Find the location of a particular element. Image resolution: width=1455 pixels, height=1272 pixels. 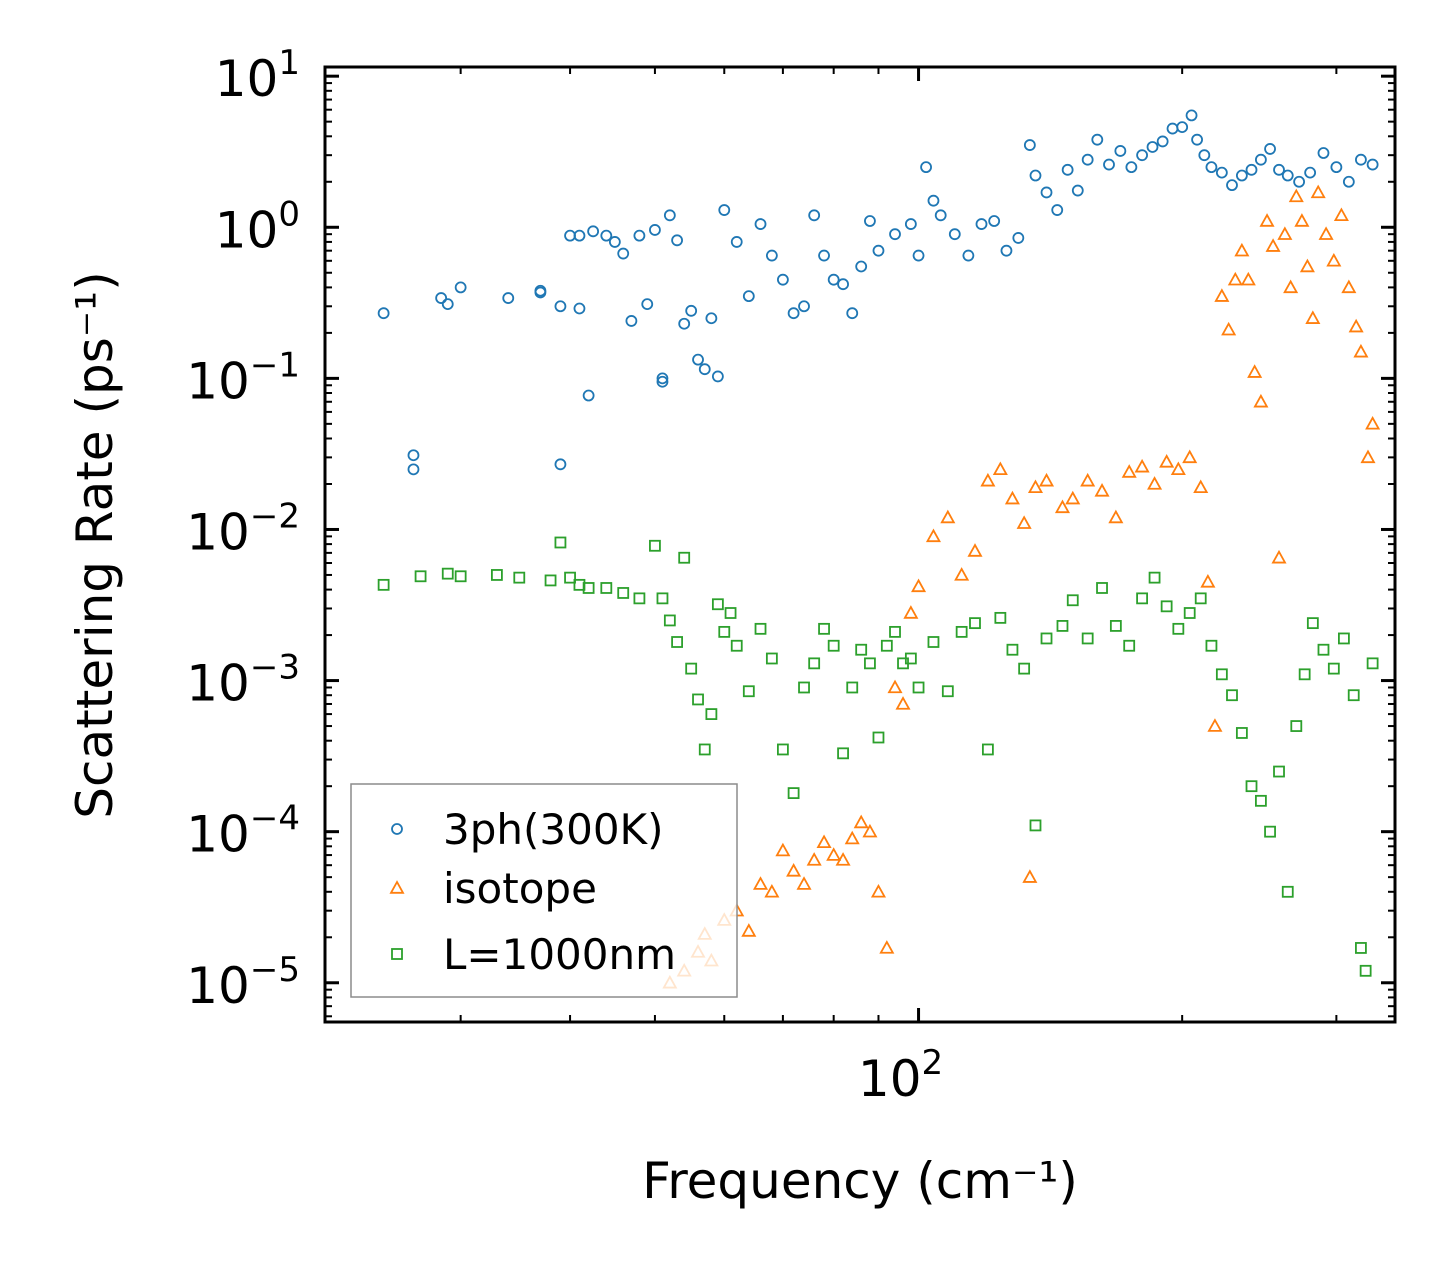

x-tick-labels: 102 is located at coordinates (900, 1075).